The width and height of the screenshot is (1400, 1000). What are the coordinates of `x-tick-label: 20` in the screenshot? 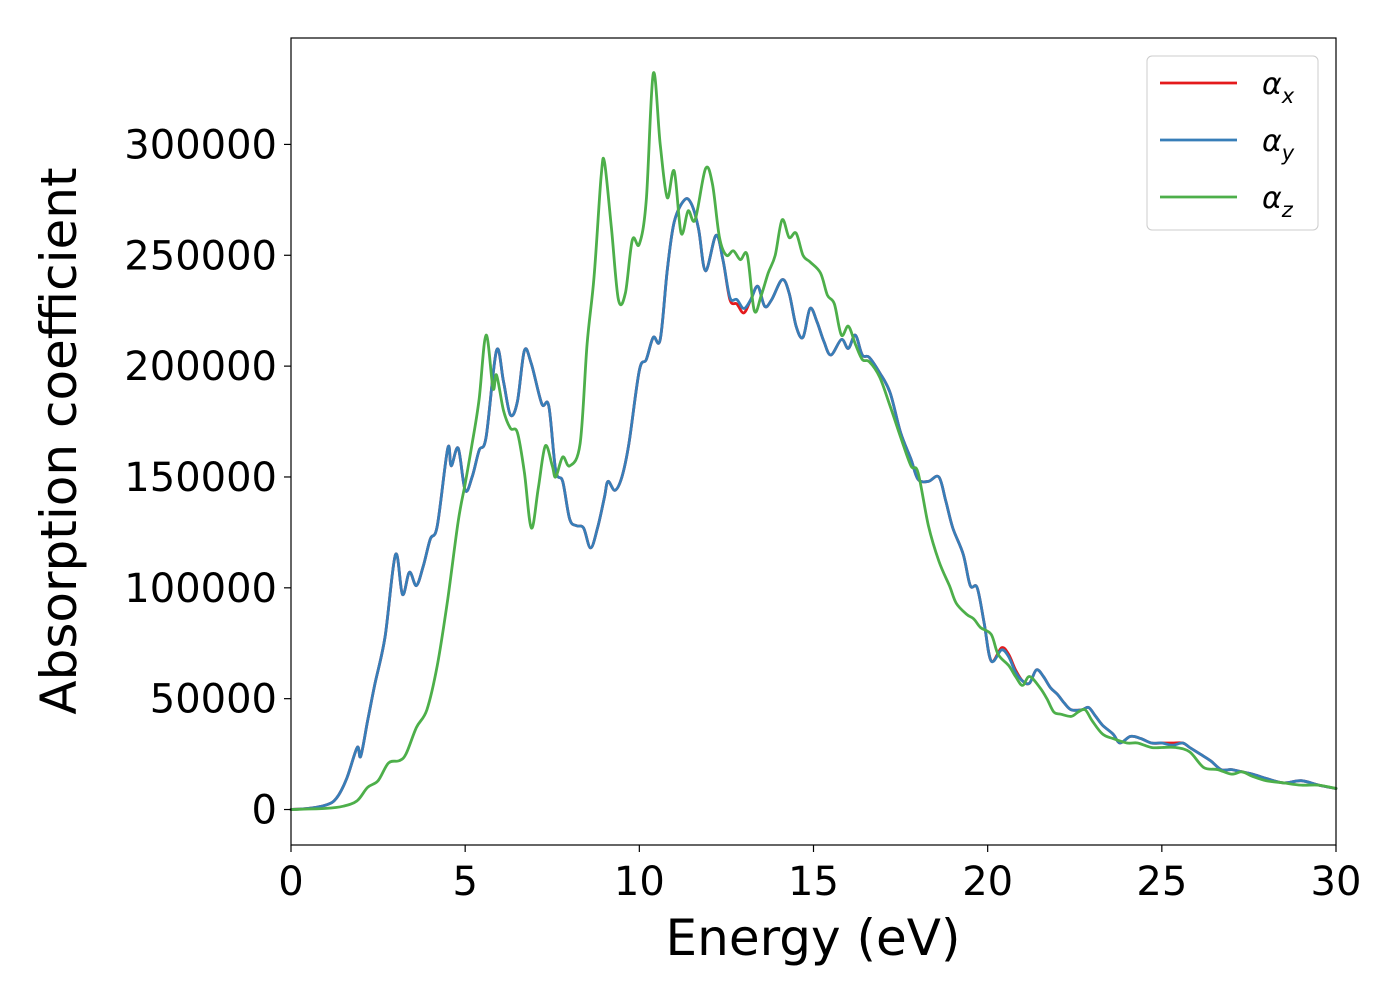 It's located at (987, 882).